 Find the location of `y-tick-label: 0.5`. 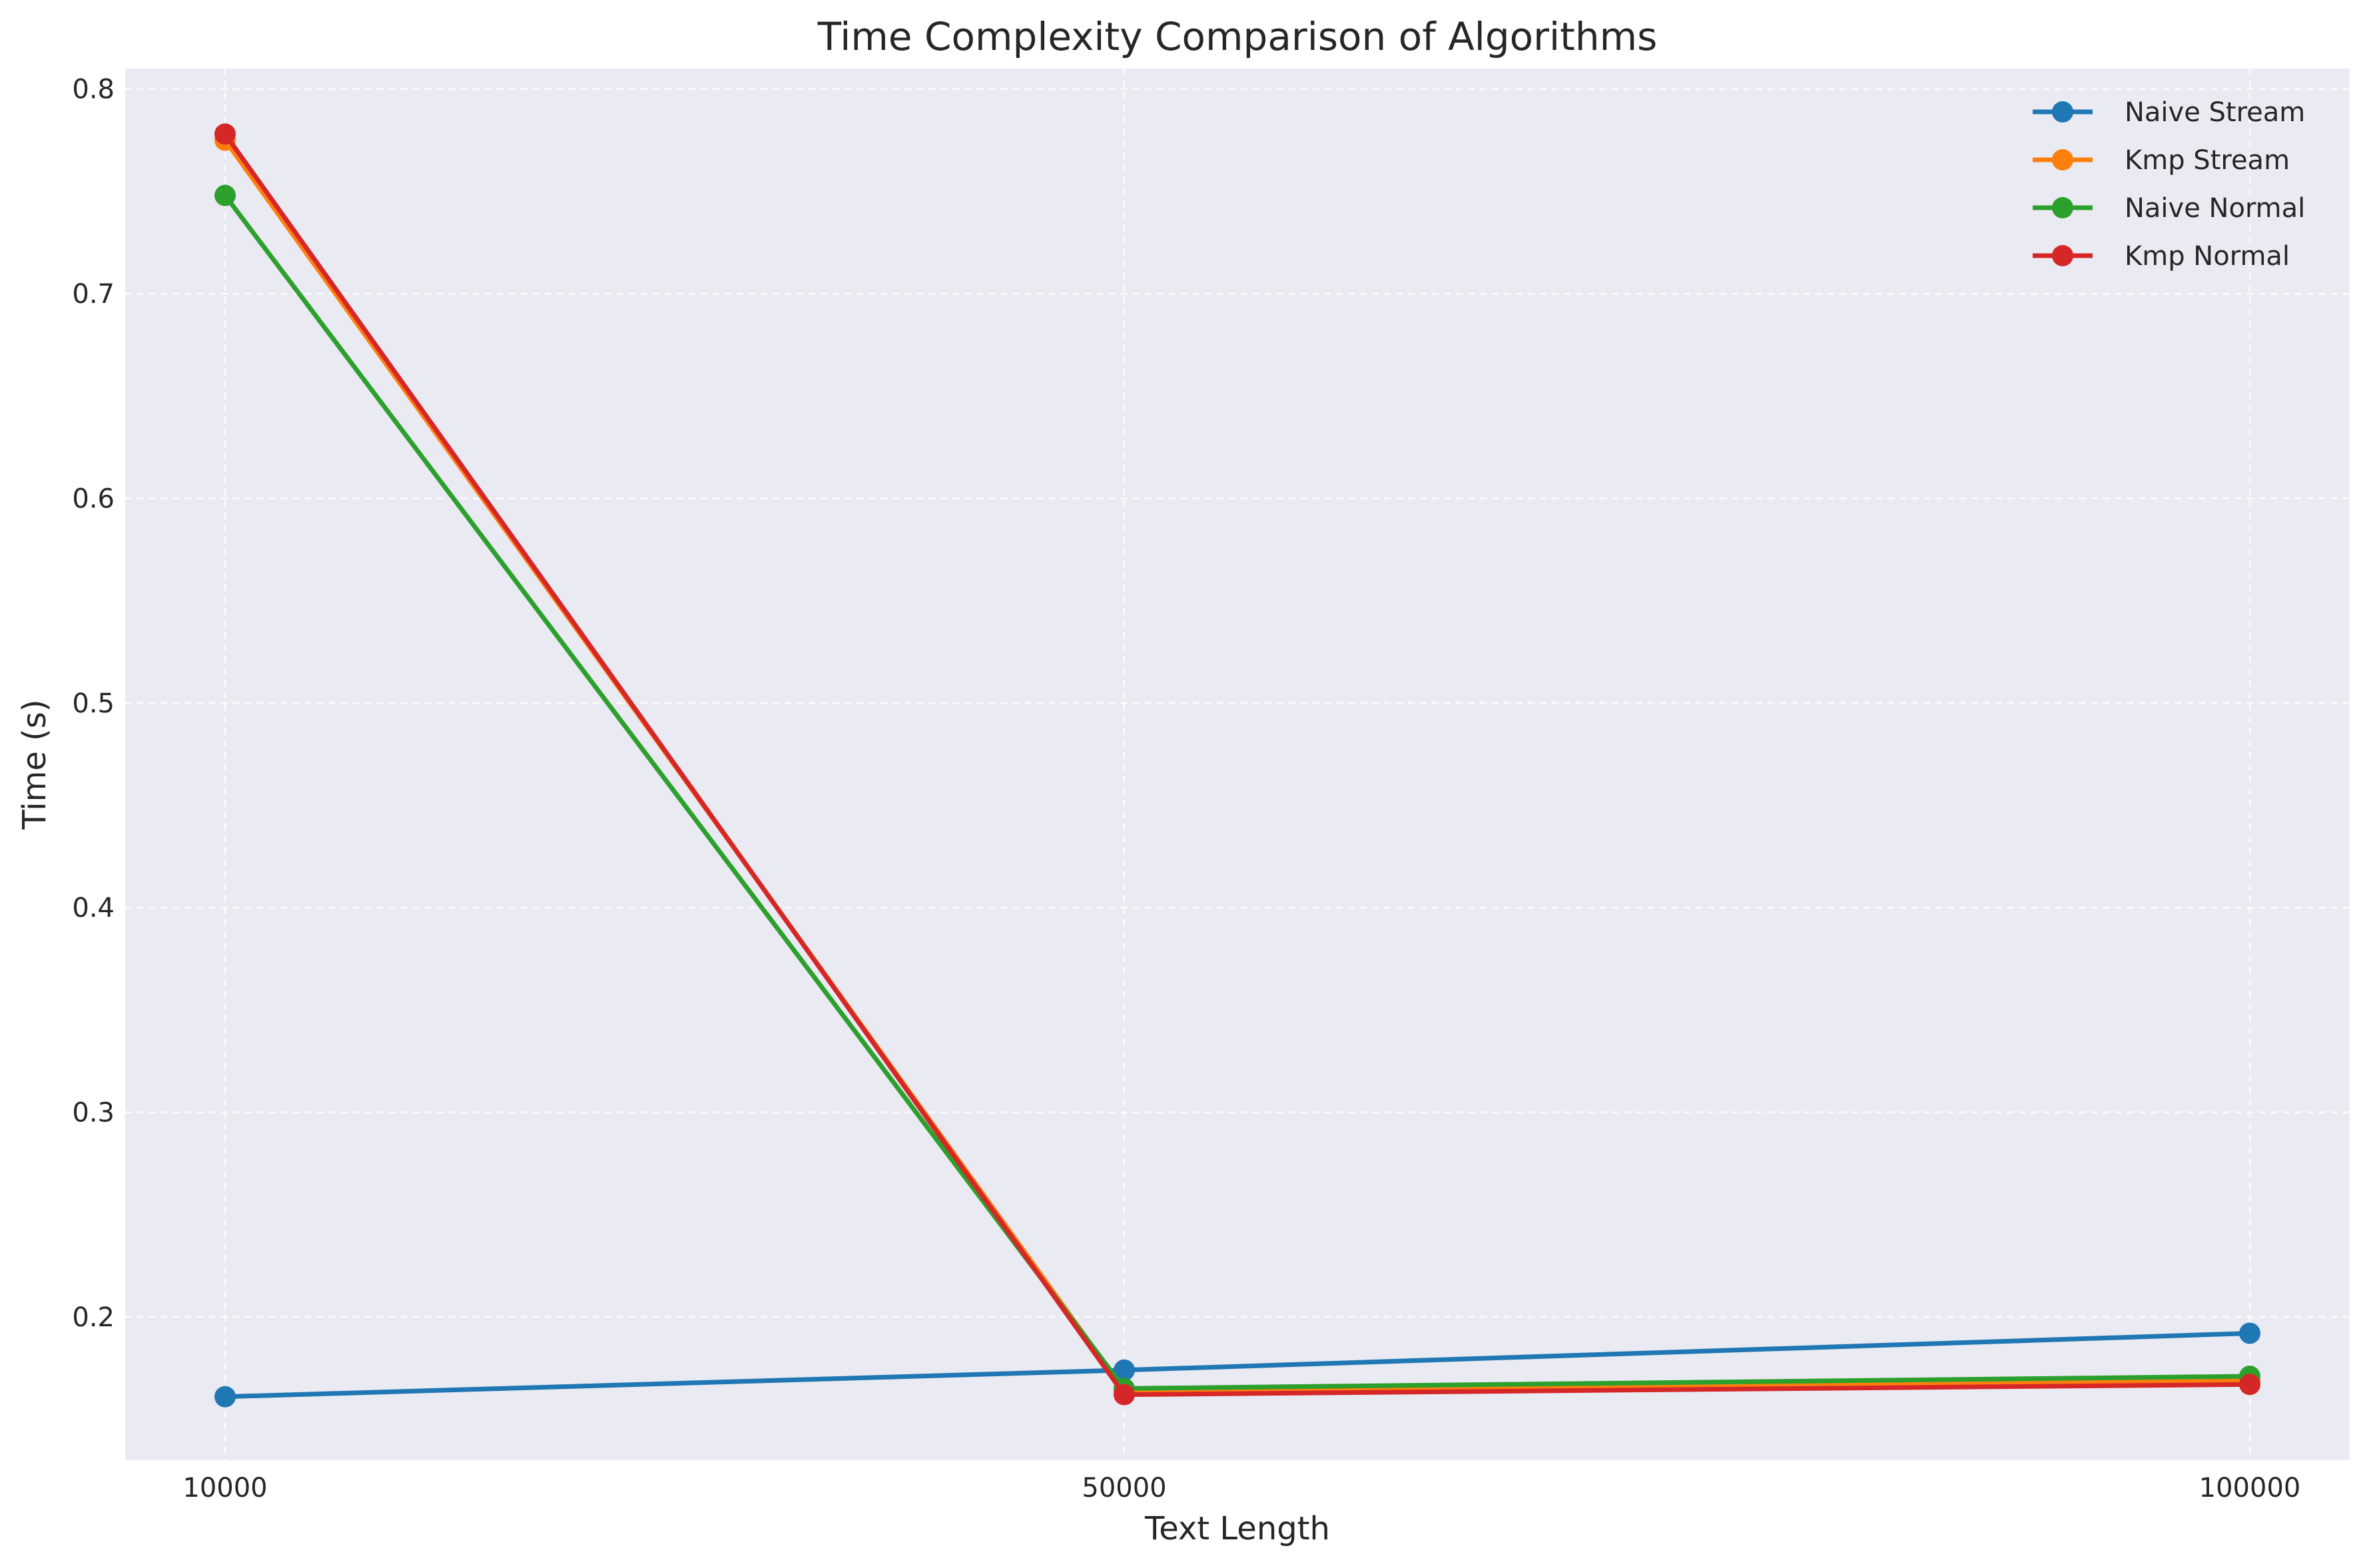

y-tick-label: 0.5 is located at coordinates (93, 703).